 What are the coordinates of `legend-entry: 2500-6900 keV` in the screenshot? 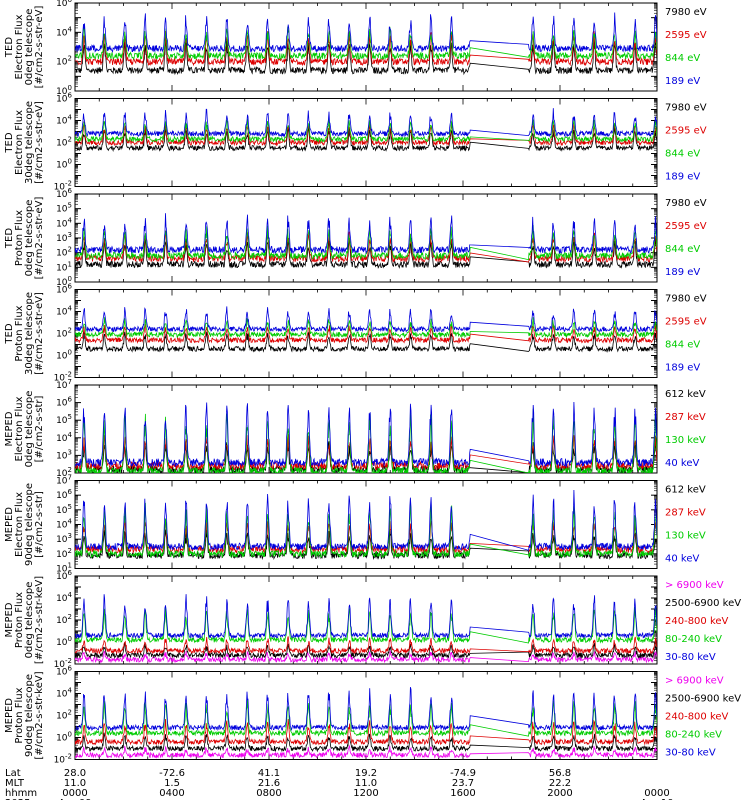 It's located at (703, 603).